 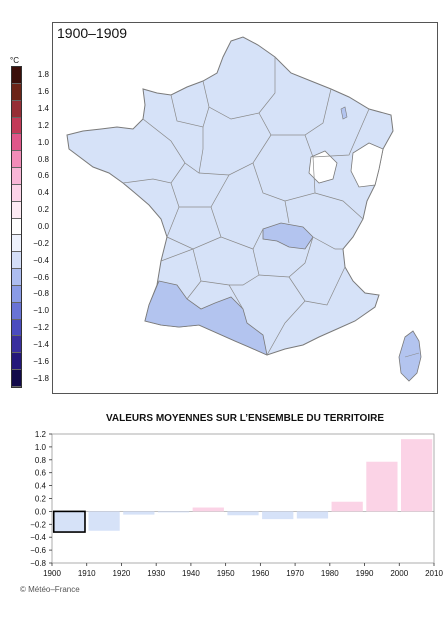 What do you see at coordinates (226, 573) in the screenshot?
I see `x-tick-label: 1950` at bounding box center [226, 573].